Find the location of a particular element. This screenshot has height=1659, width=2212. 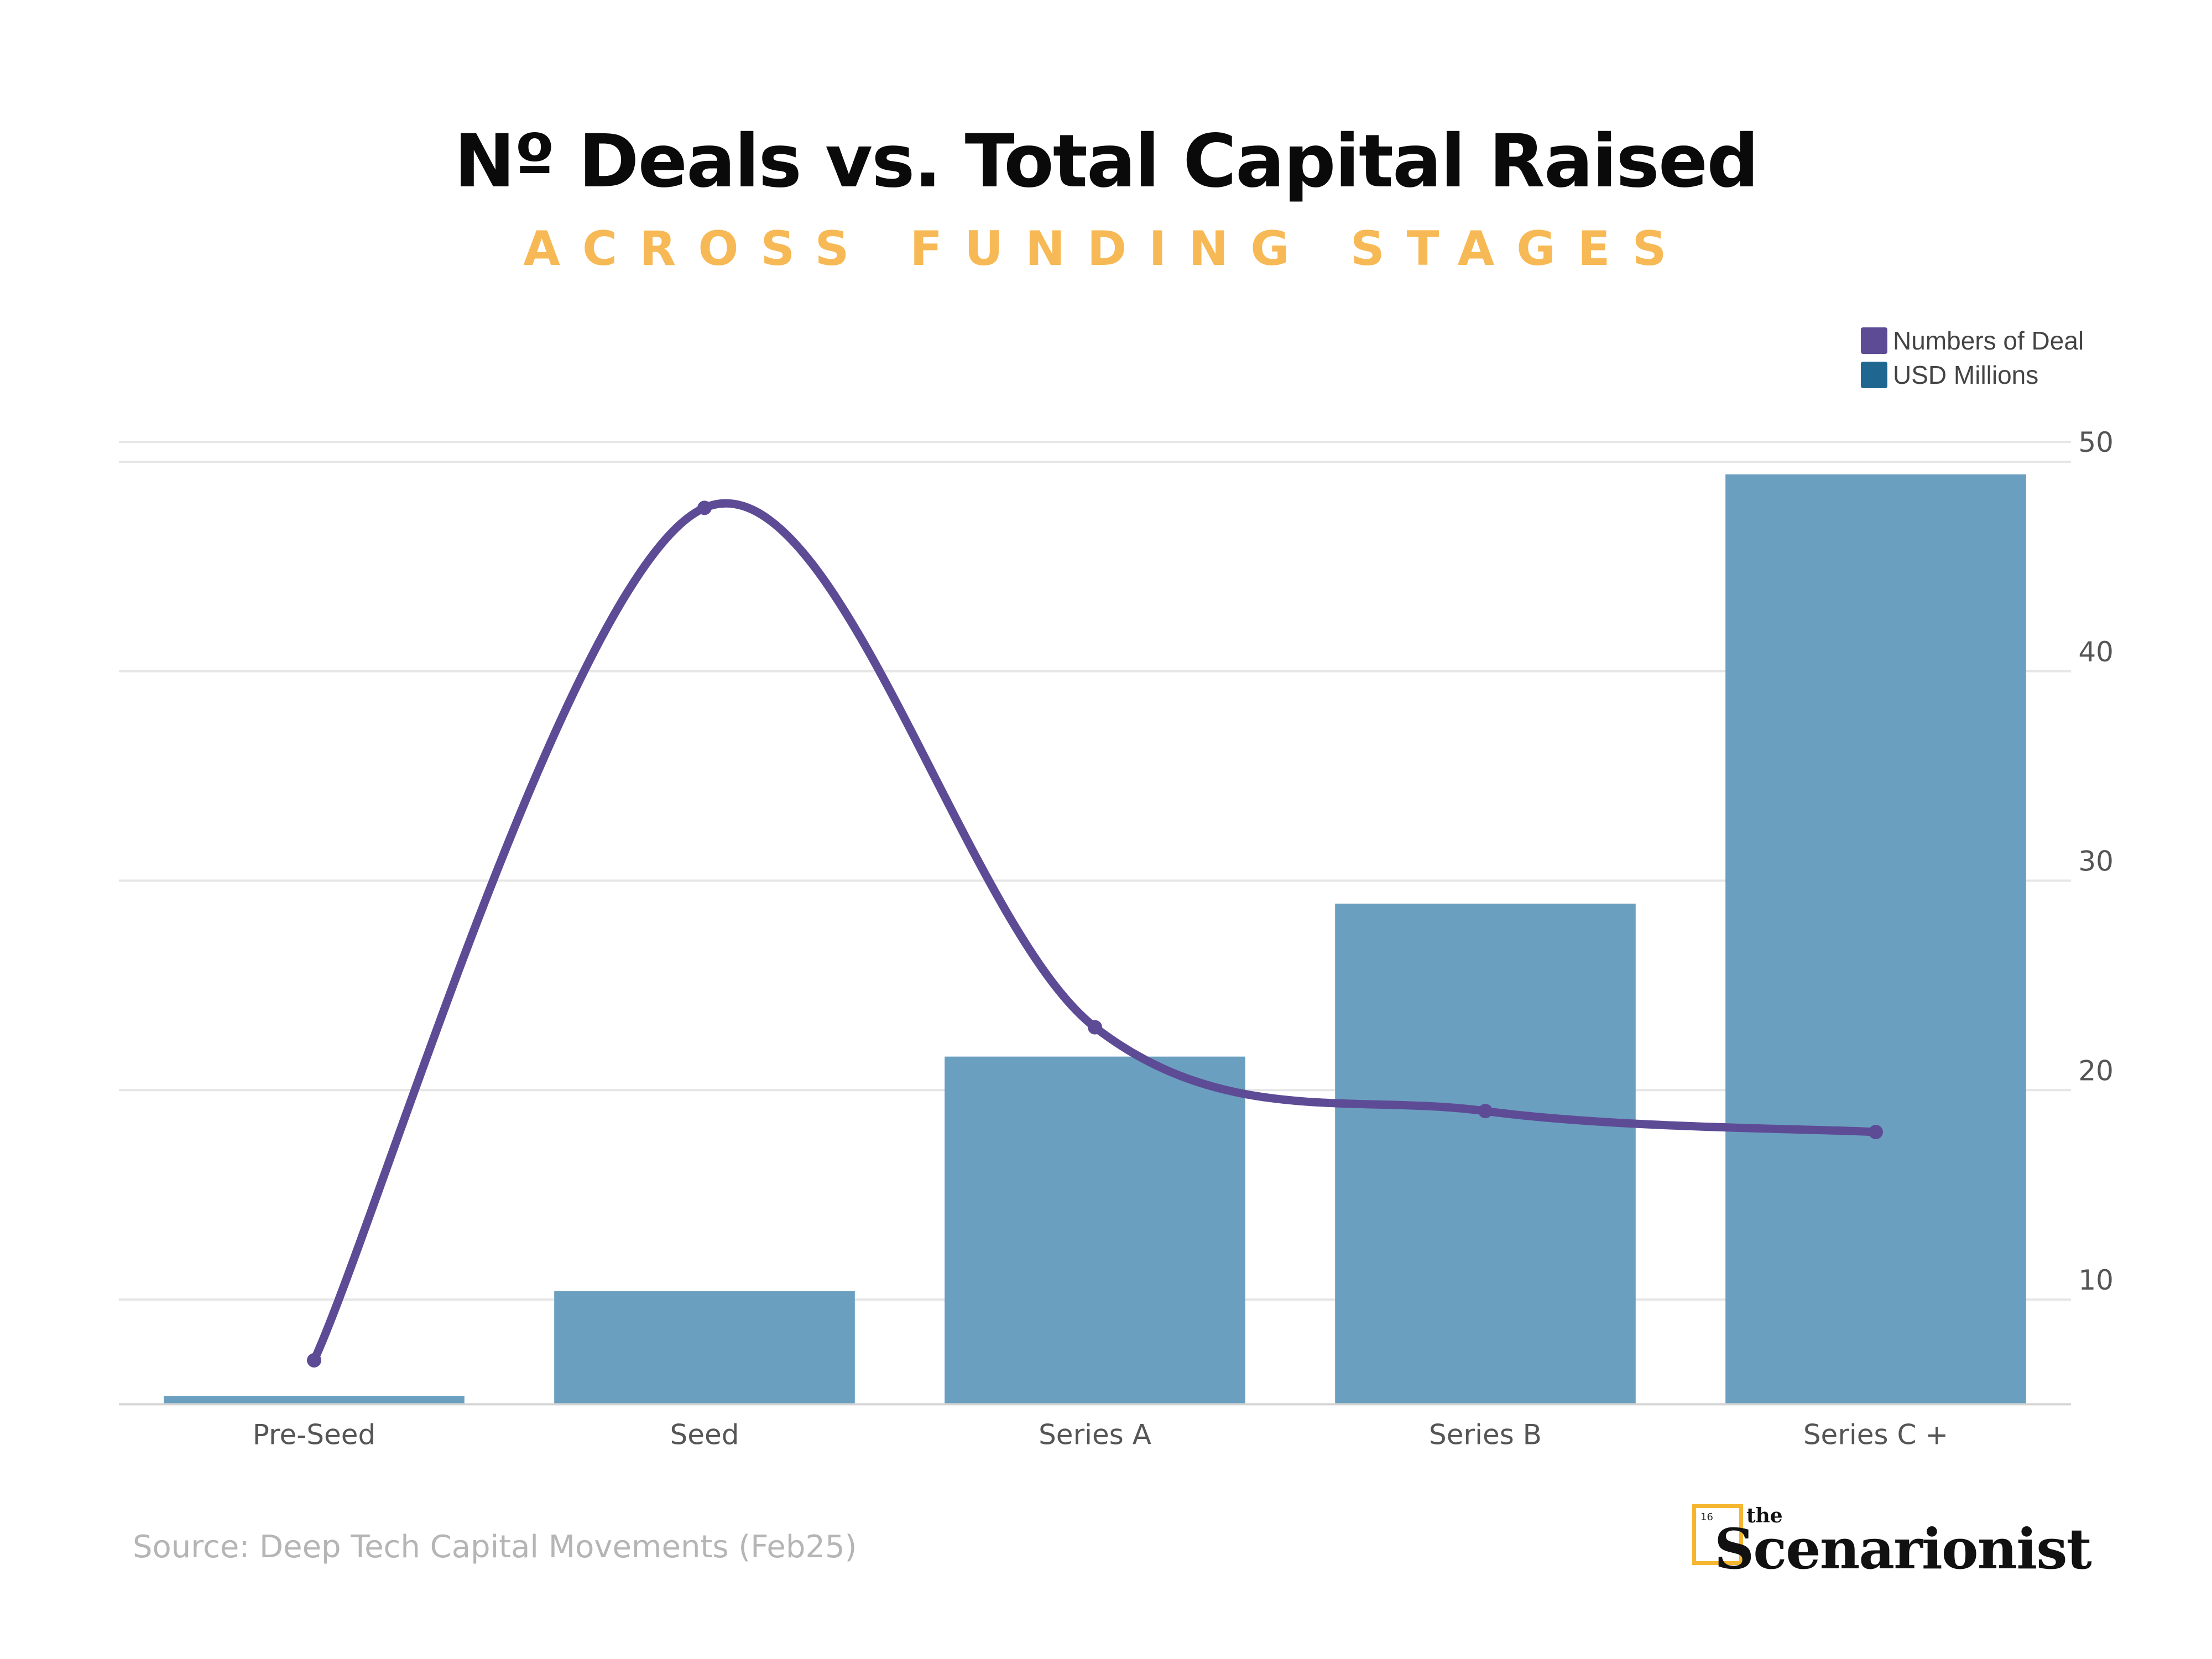

x-tick-label-series-a: Series A is located at coordinates (1095, 1434).